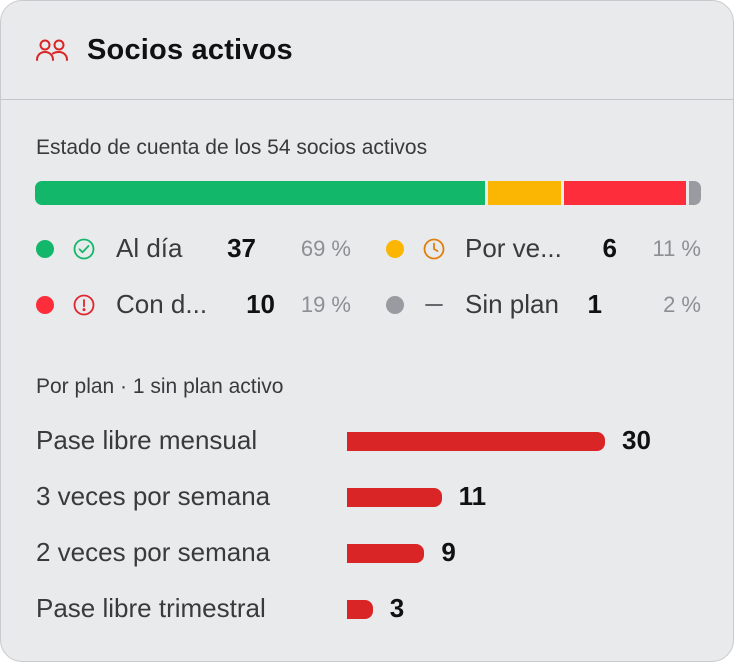 This screenshot has width=734, height=662. I want to click on status-count: 1, so click(594, 304).